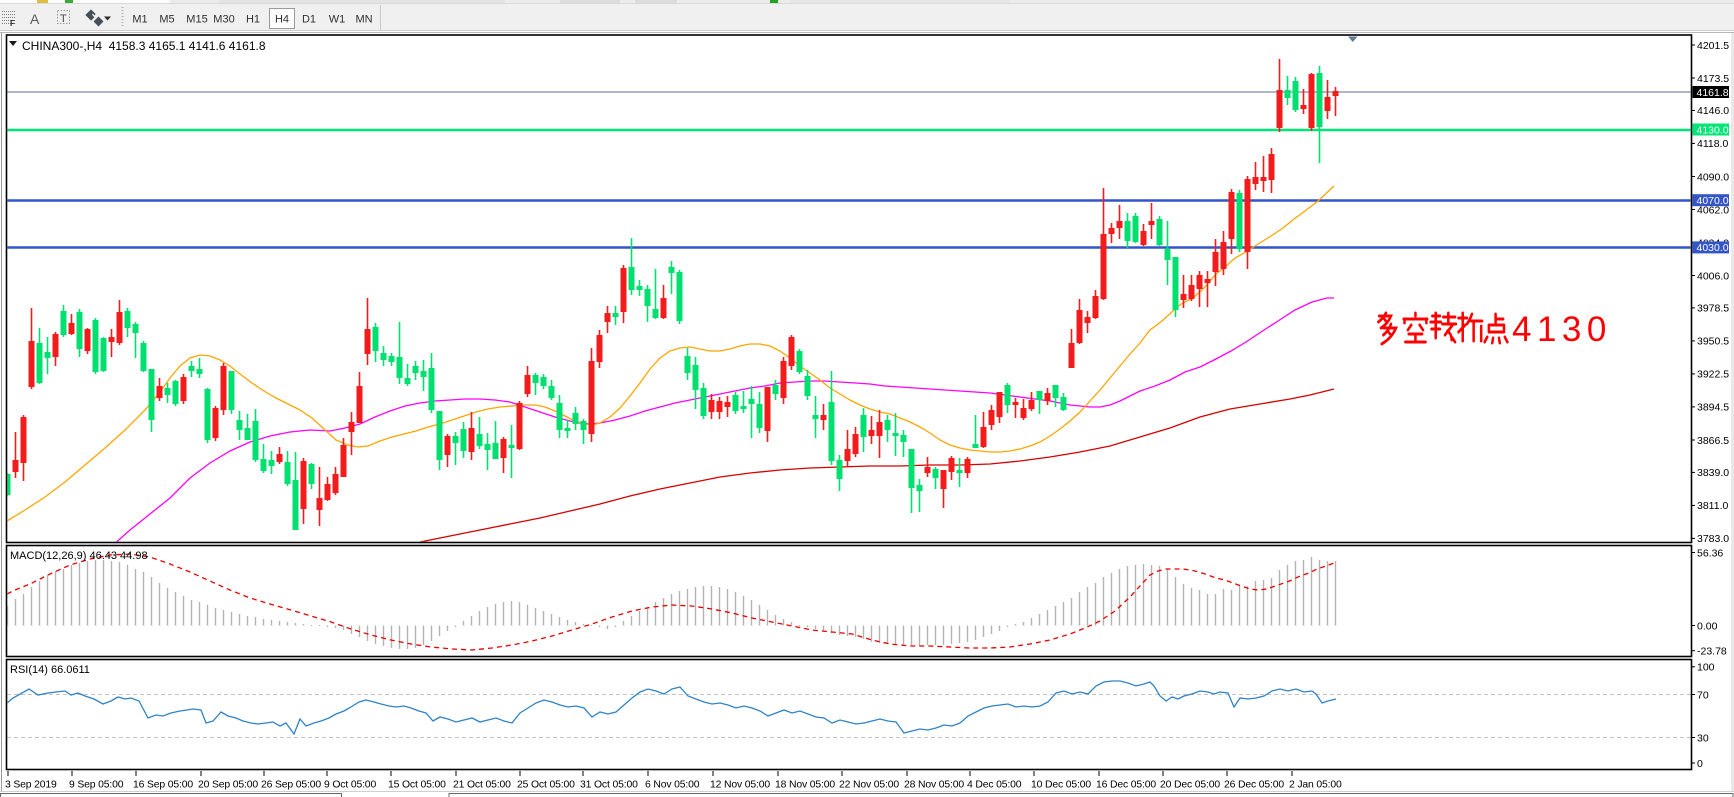 Image resolution: width=1734 pixels, height=797 pixels. I want to click on svg-text: 4173.5, so click(1713, 79).